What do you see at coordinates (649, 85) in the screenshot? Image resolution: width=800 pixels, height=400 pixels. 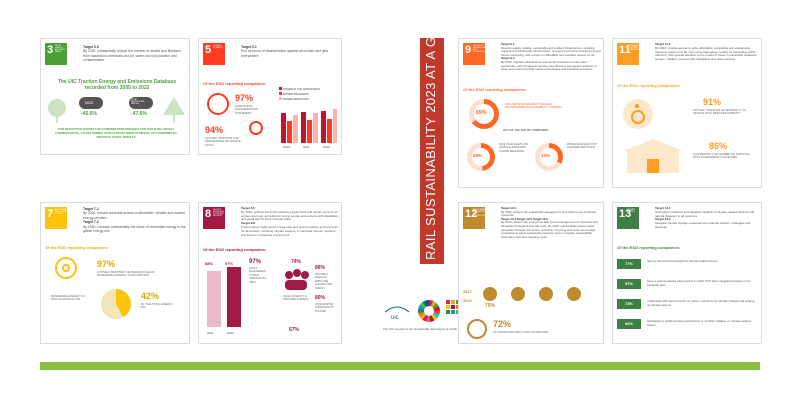 I see `sdg11-of-label: Of the ESG reporting companies:` at bounding box center [649, 85].